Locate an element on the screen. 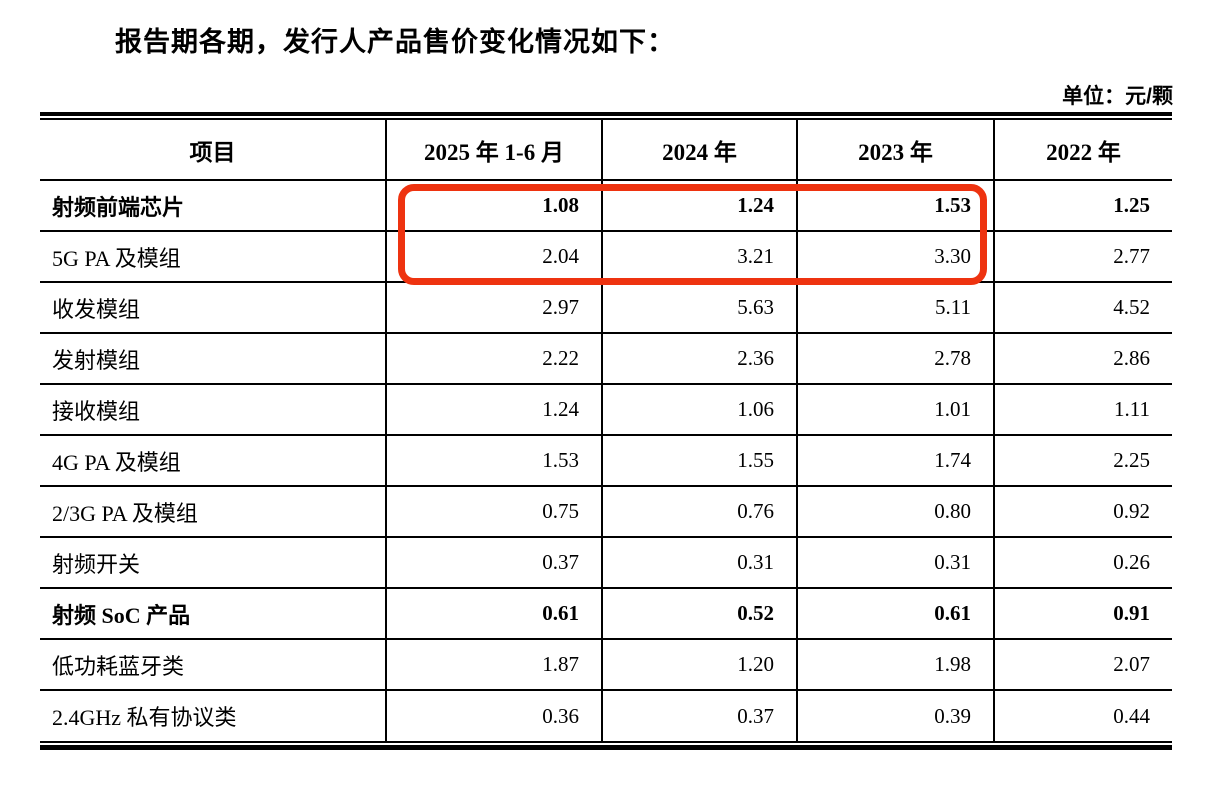 This screenshot has width=1218, height=798. table-top-rule is located at coordinates (606, 116).